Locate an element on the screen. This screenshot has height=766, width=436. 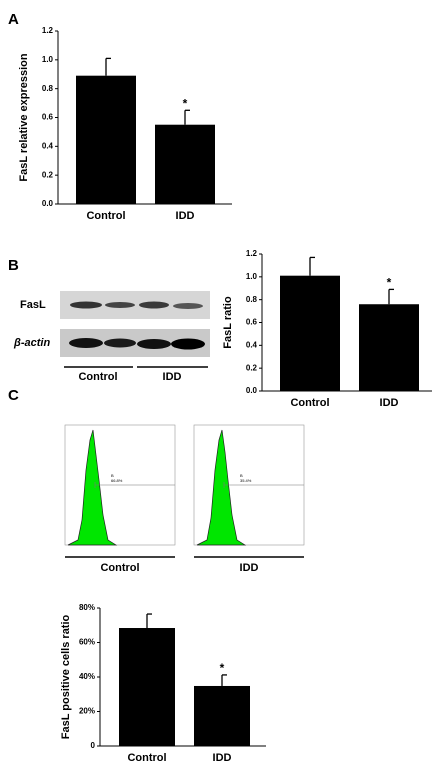
flow-panel: B 66.8% Control is located at coordinates (120, 499).